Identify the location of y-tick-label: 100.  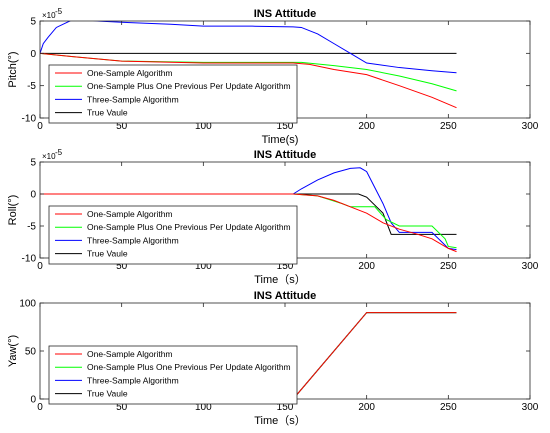
(27, 304).